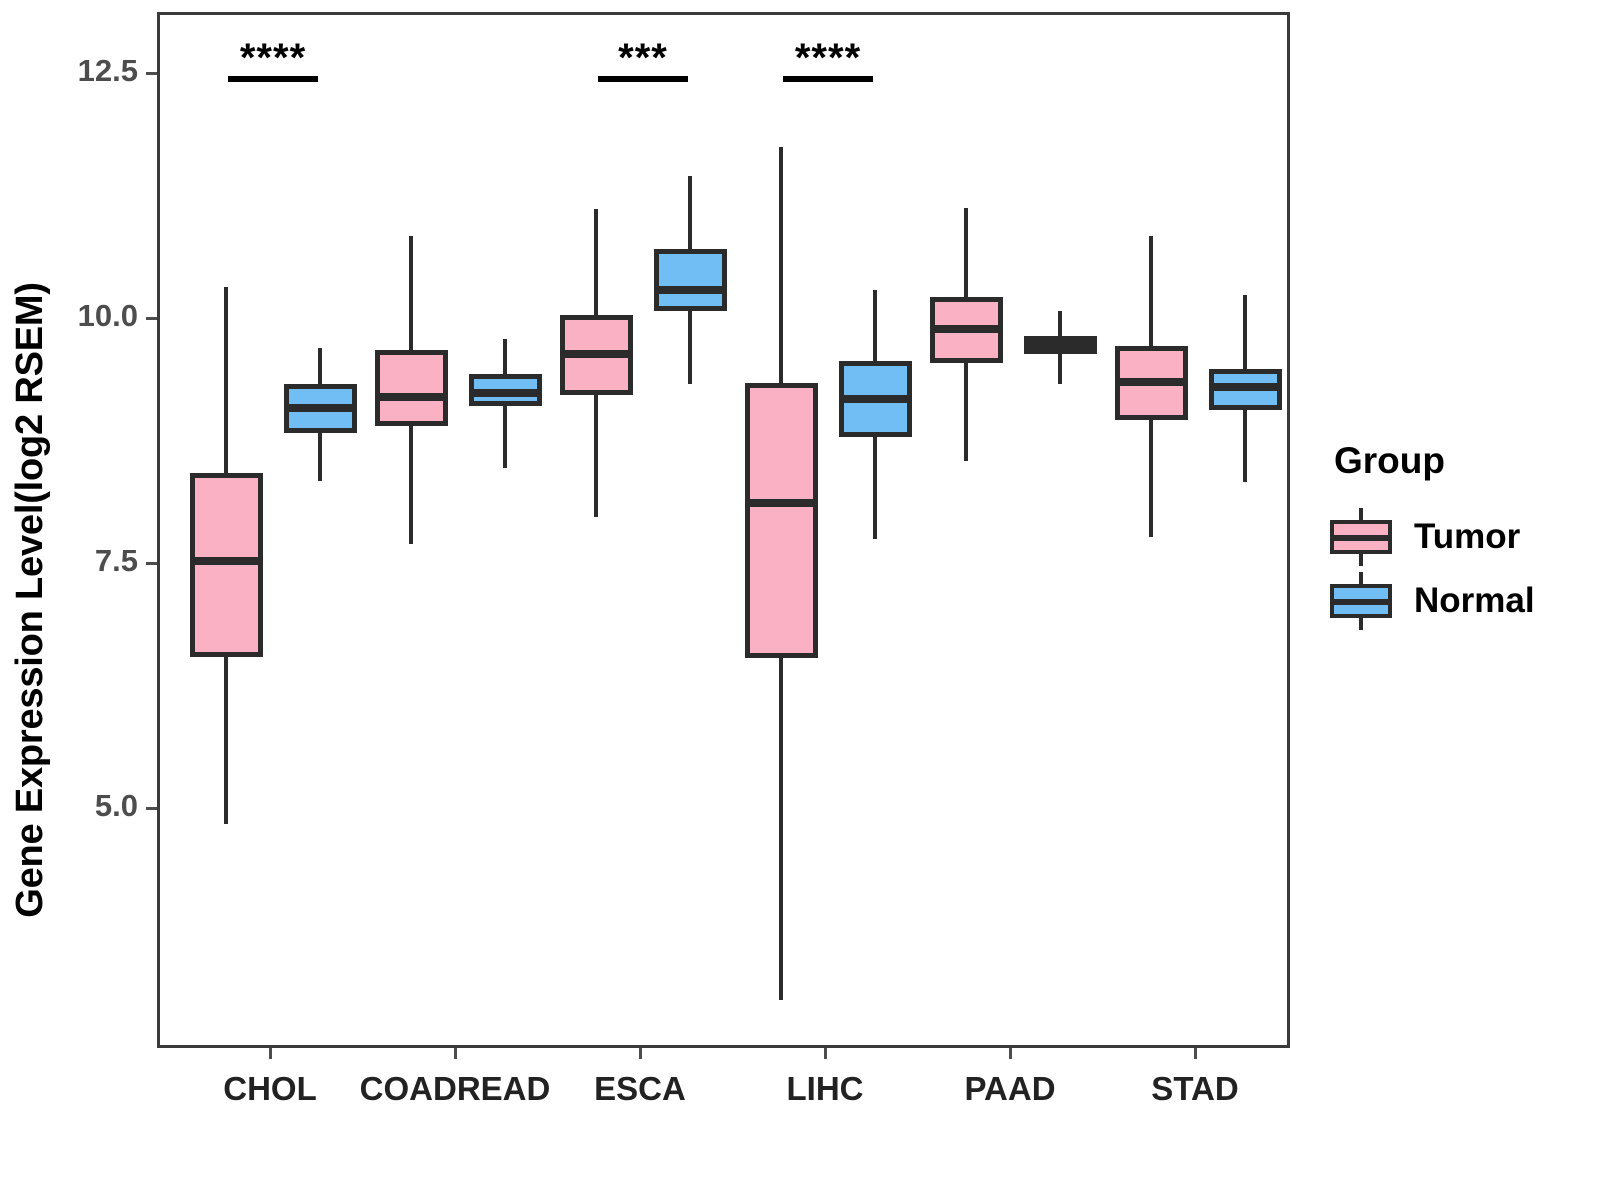  Describe the element at coordinates (643, 79) in the screenshot. I see `significance-bar-esca` at that location.